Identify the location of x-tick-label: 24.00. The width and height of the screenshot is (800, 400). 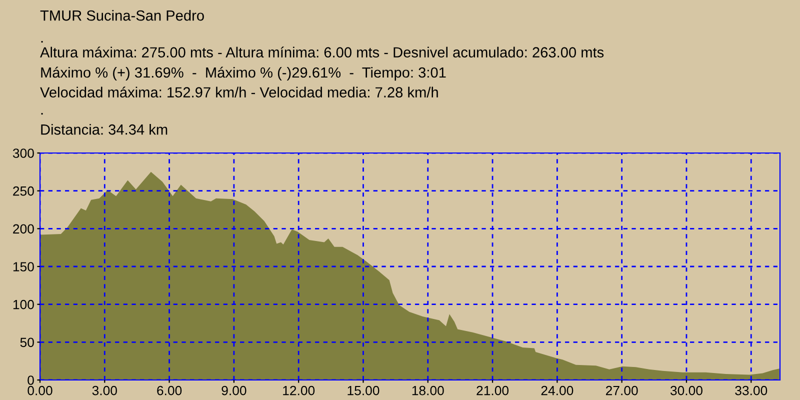
(557, 391).